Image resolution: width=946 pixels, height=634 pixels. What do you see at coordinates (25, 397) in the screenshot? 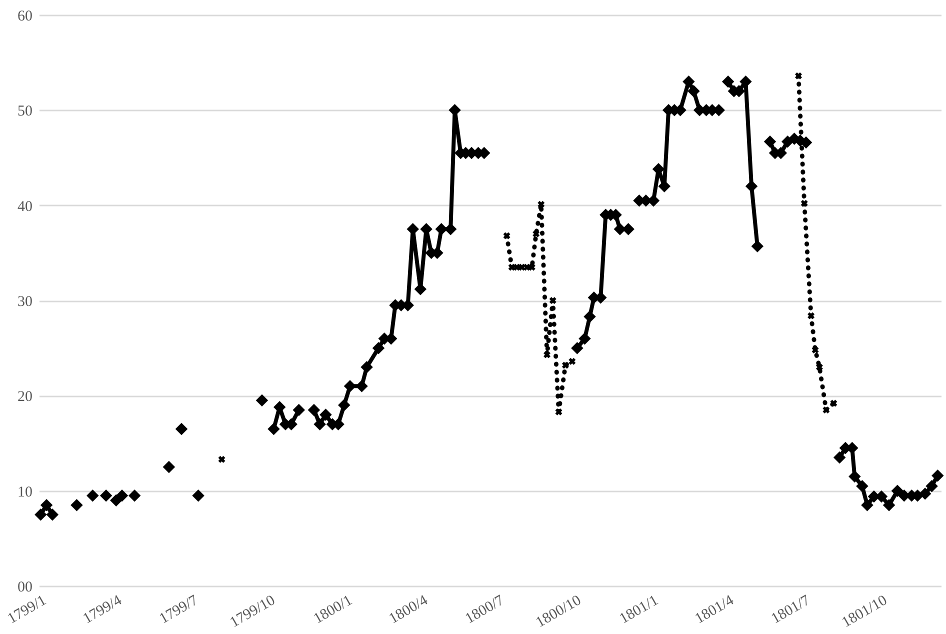
I see `y-tick-label: 20` at bounding box center [25, 397].